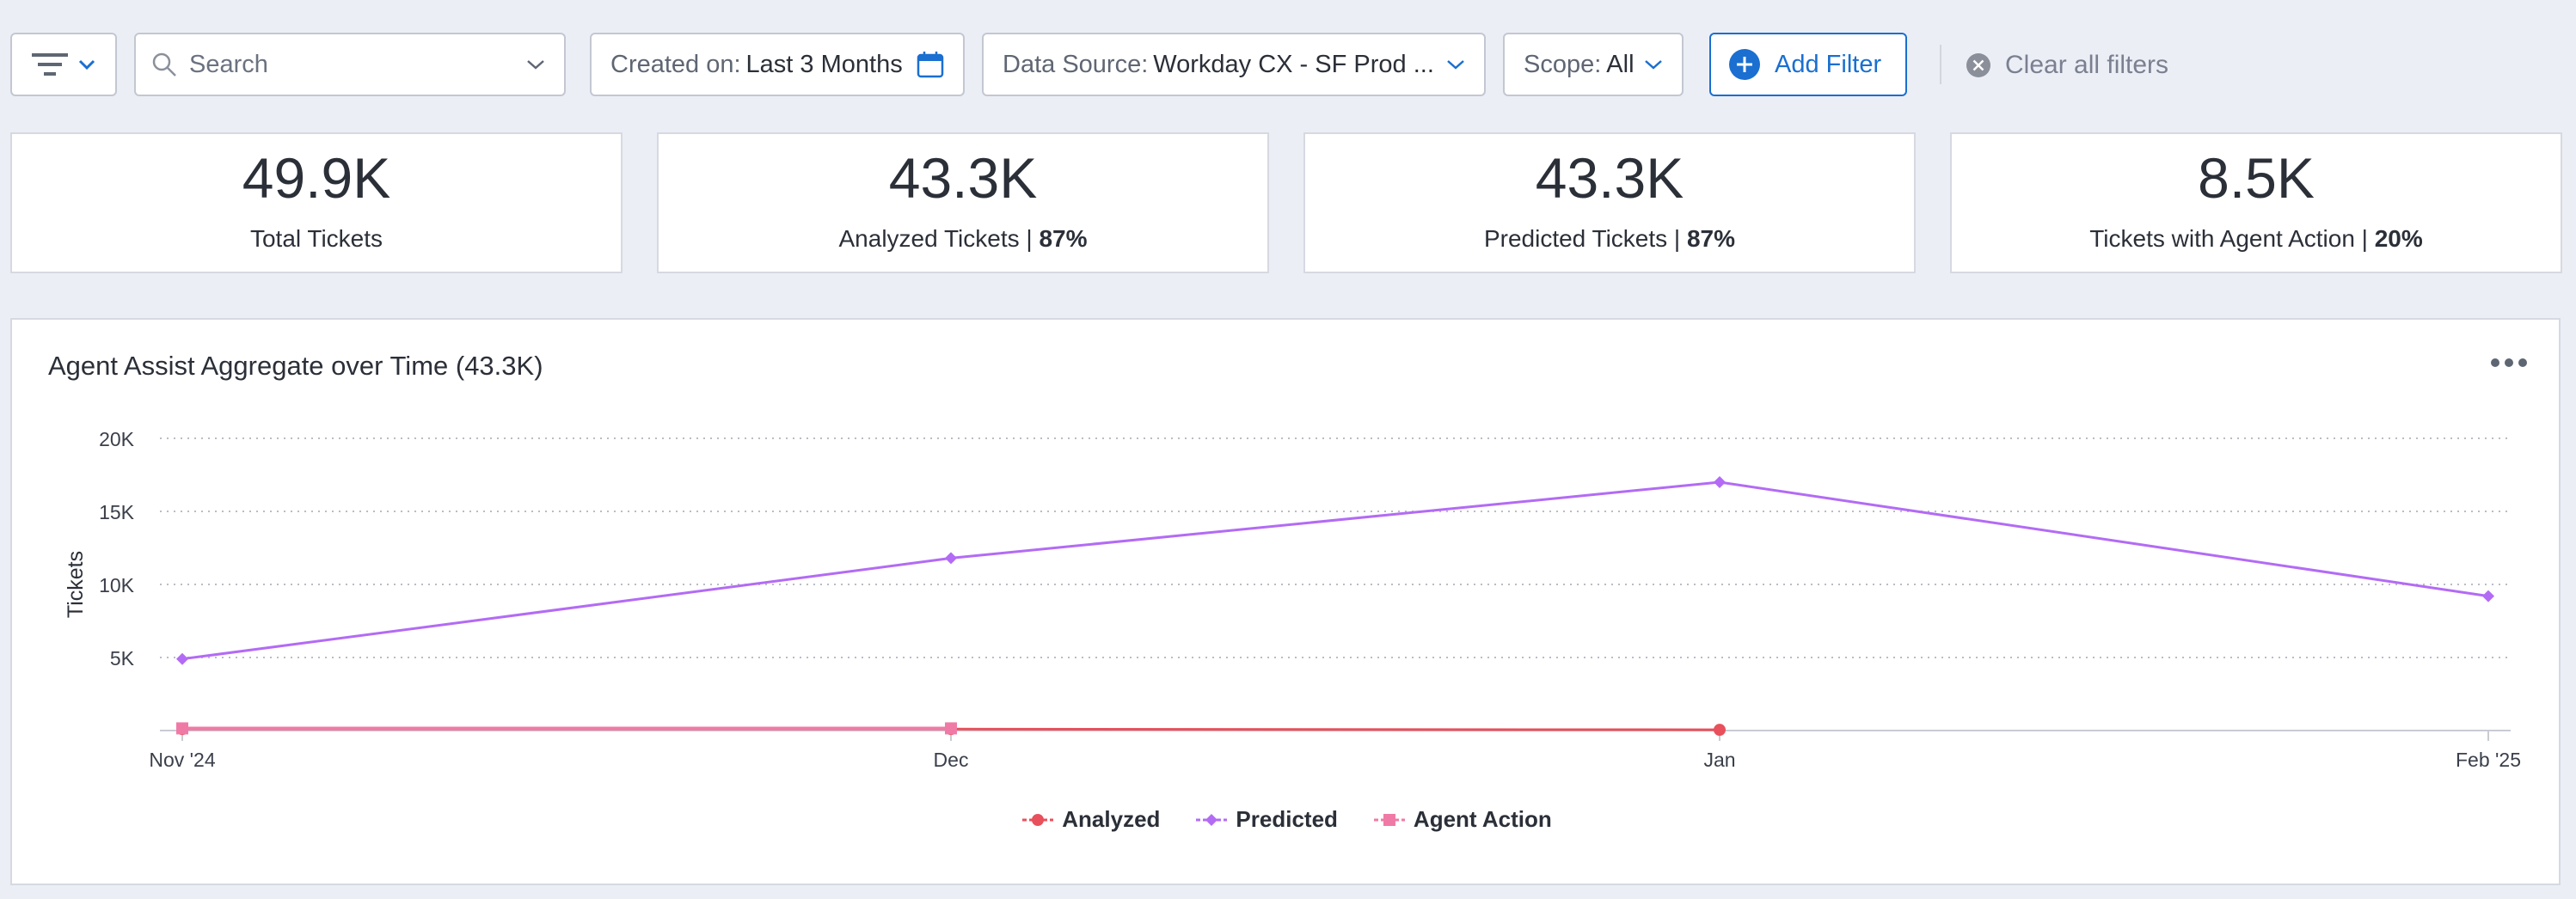  I want to click on x-tick-label: Jan, so click(1719, 760).